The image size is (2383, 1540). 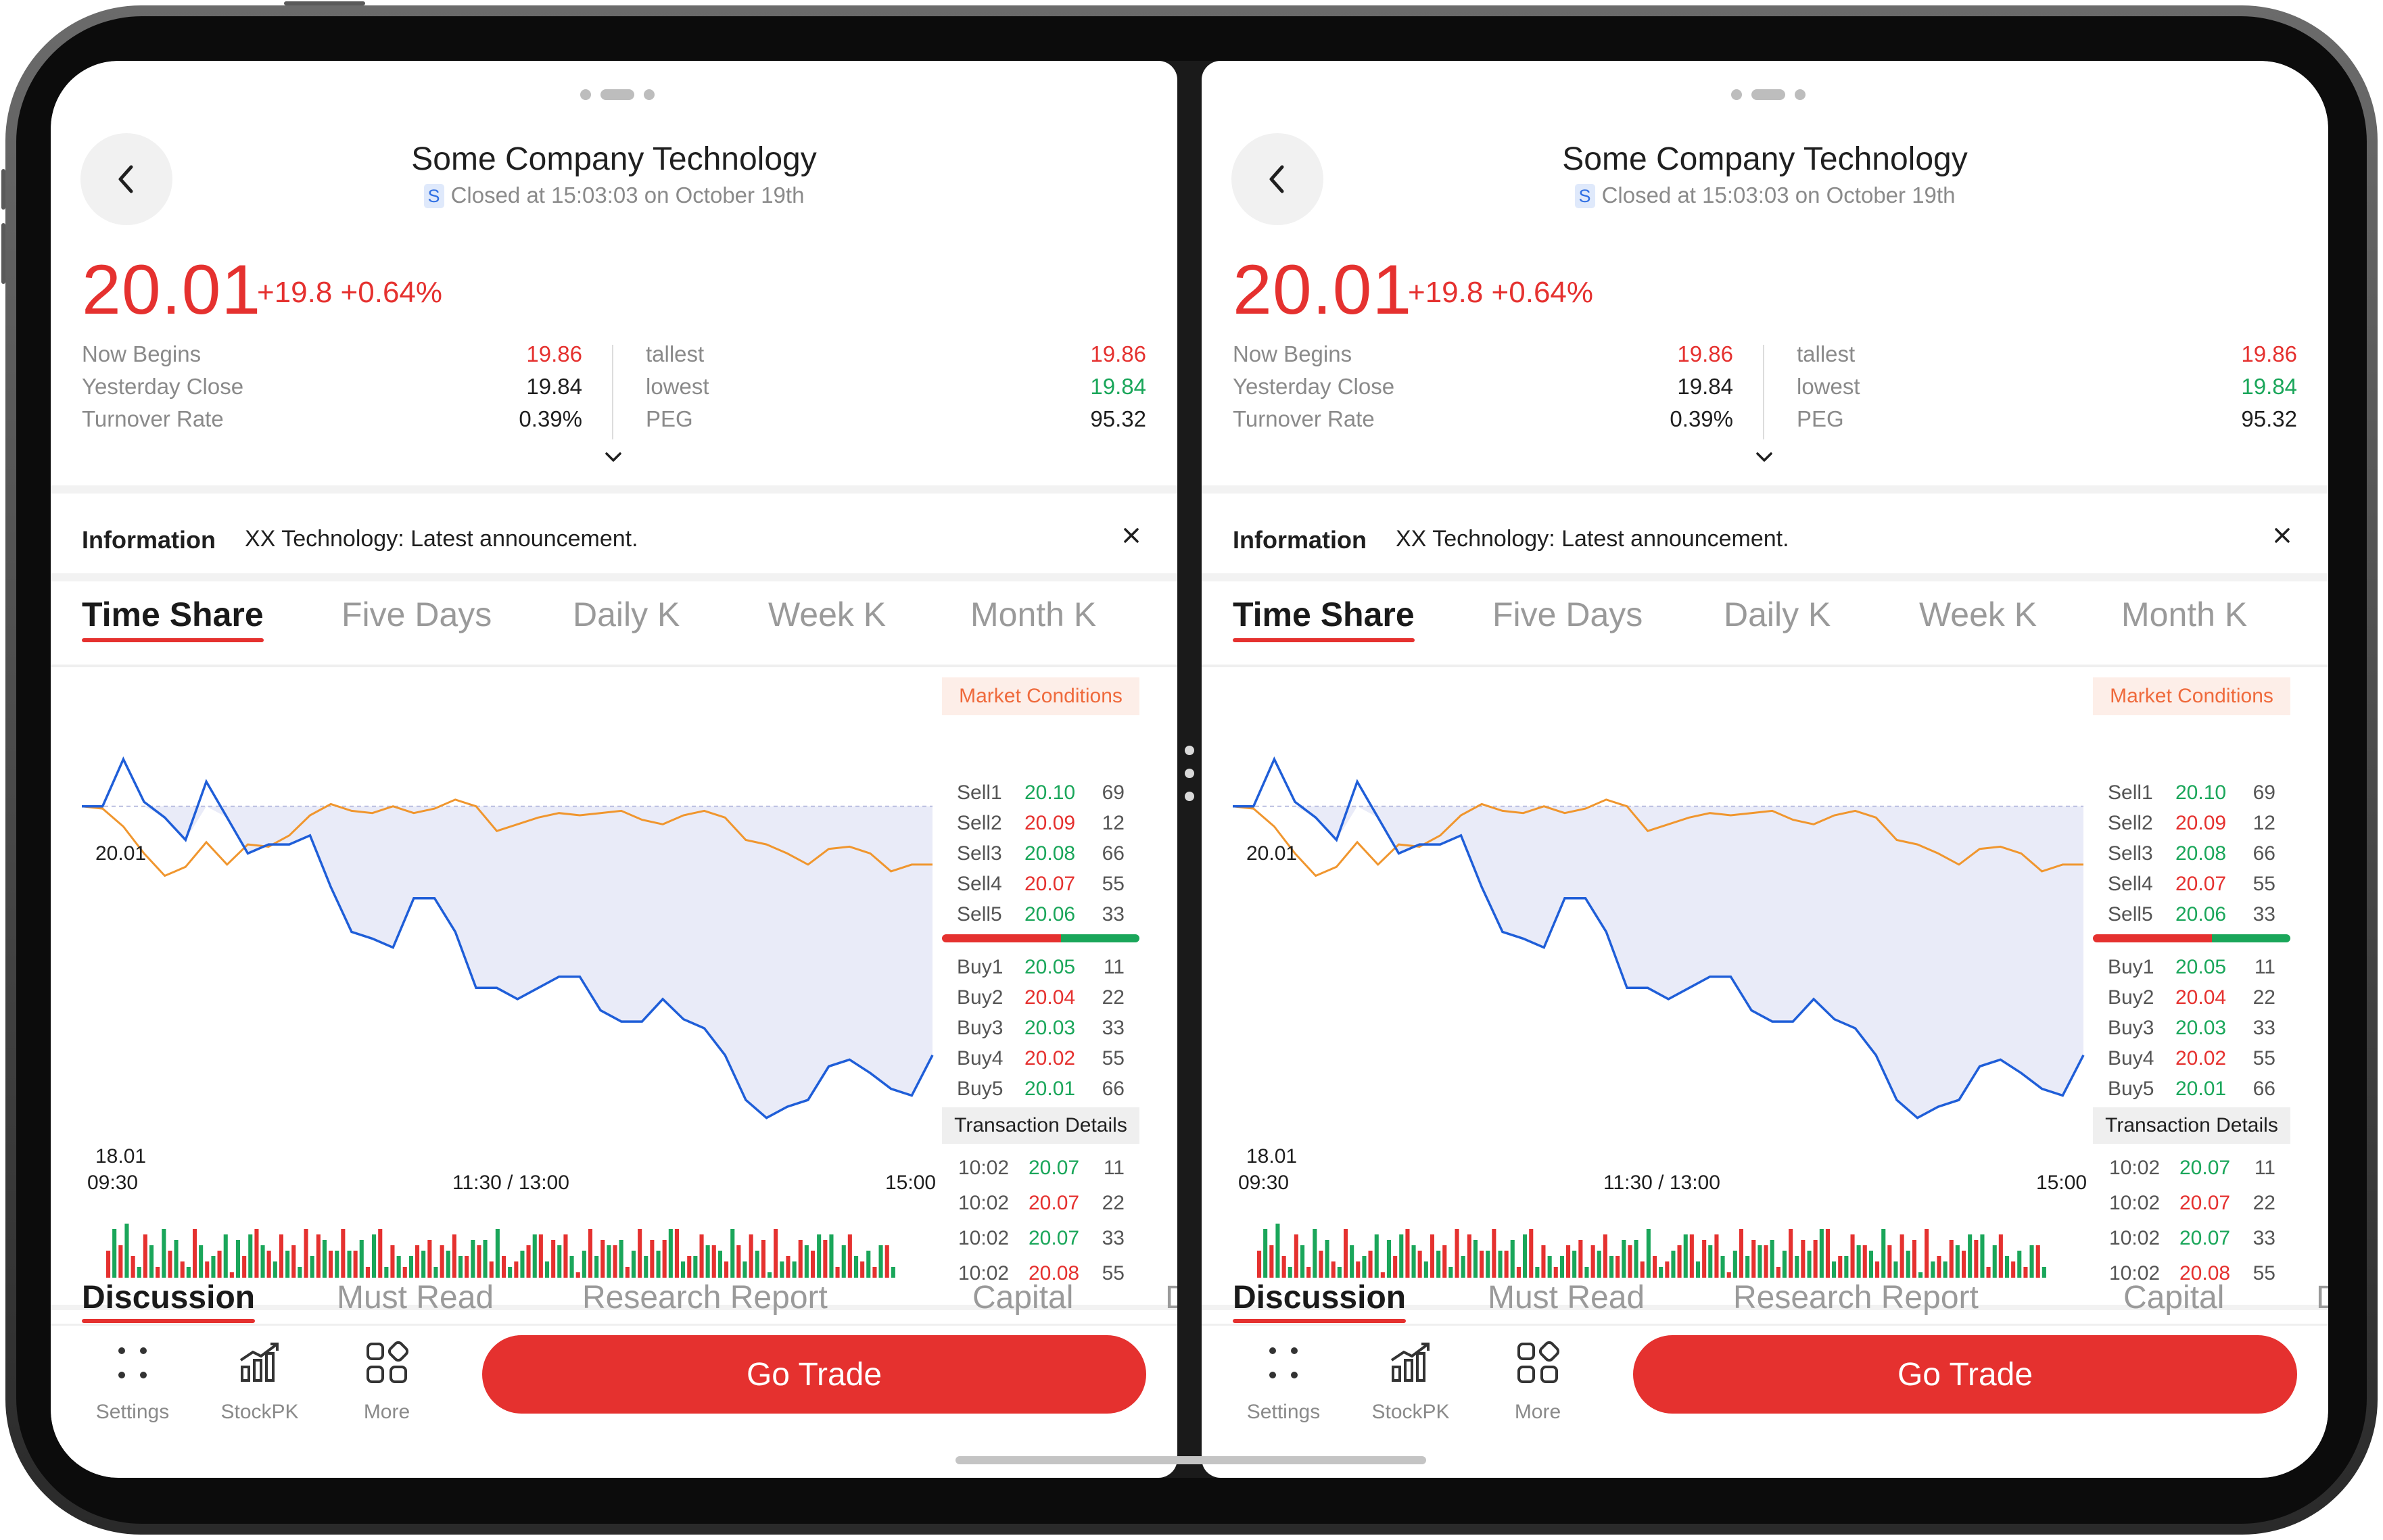 What do you see at coordinates (2201, 853) in the screenshot?
I see `order-price: 20.08` at bounding box center [2201, 853].